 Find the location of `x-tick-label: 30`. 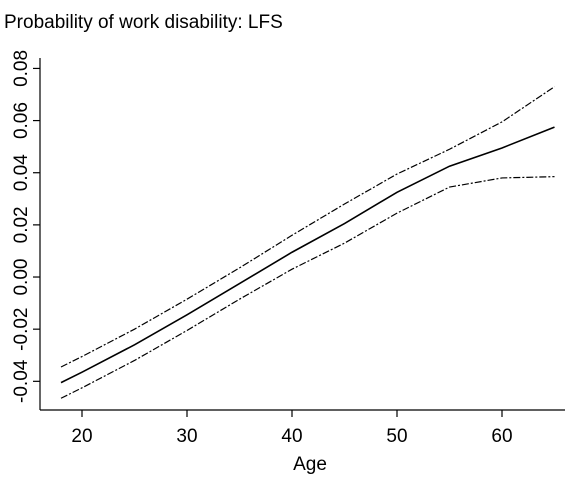

x-tick-label: 30 is located at coordinates (186, 436).